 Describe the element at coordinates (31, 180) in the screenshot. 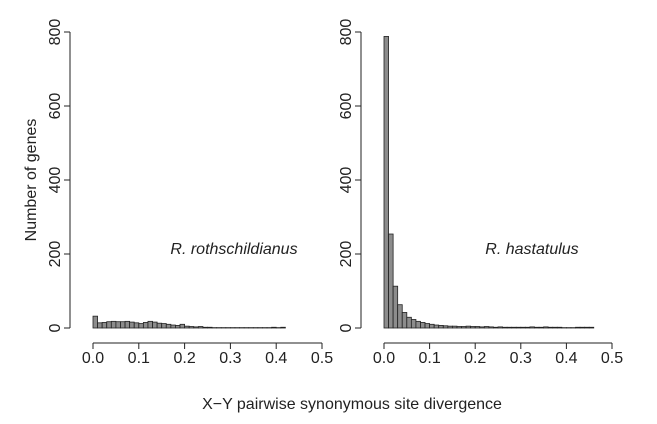

I see `y-axis-label: Number of genes` at that location.